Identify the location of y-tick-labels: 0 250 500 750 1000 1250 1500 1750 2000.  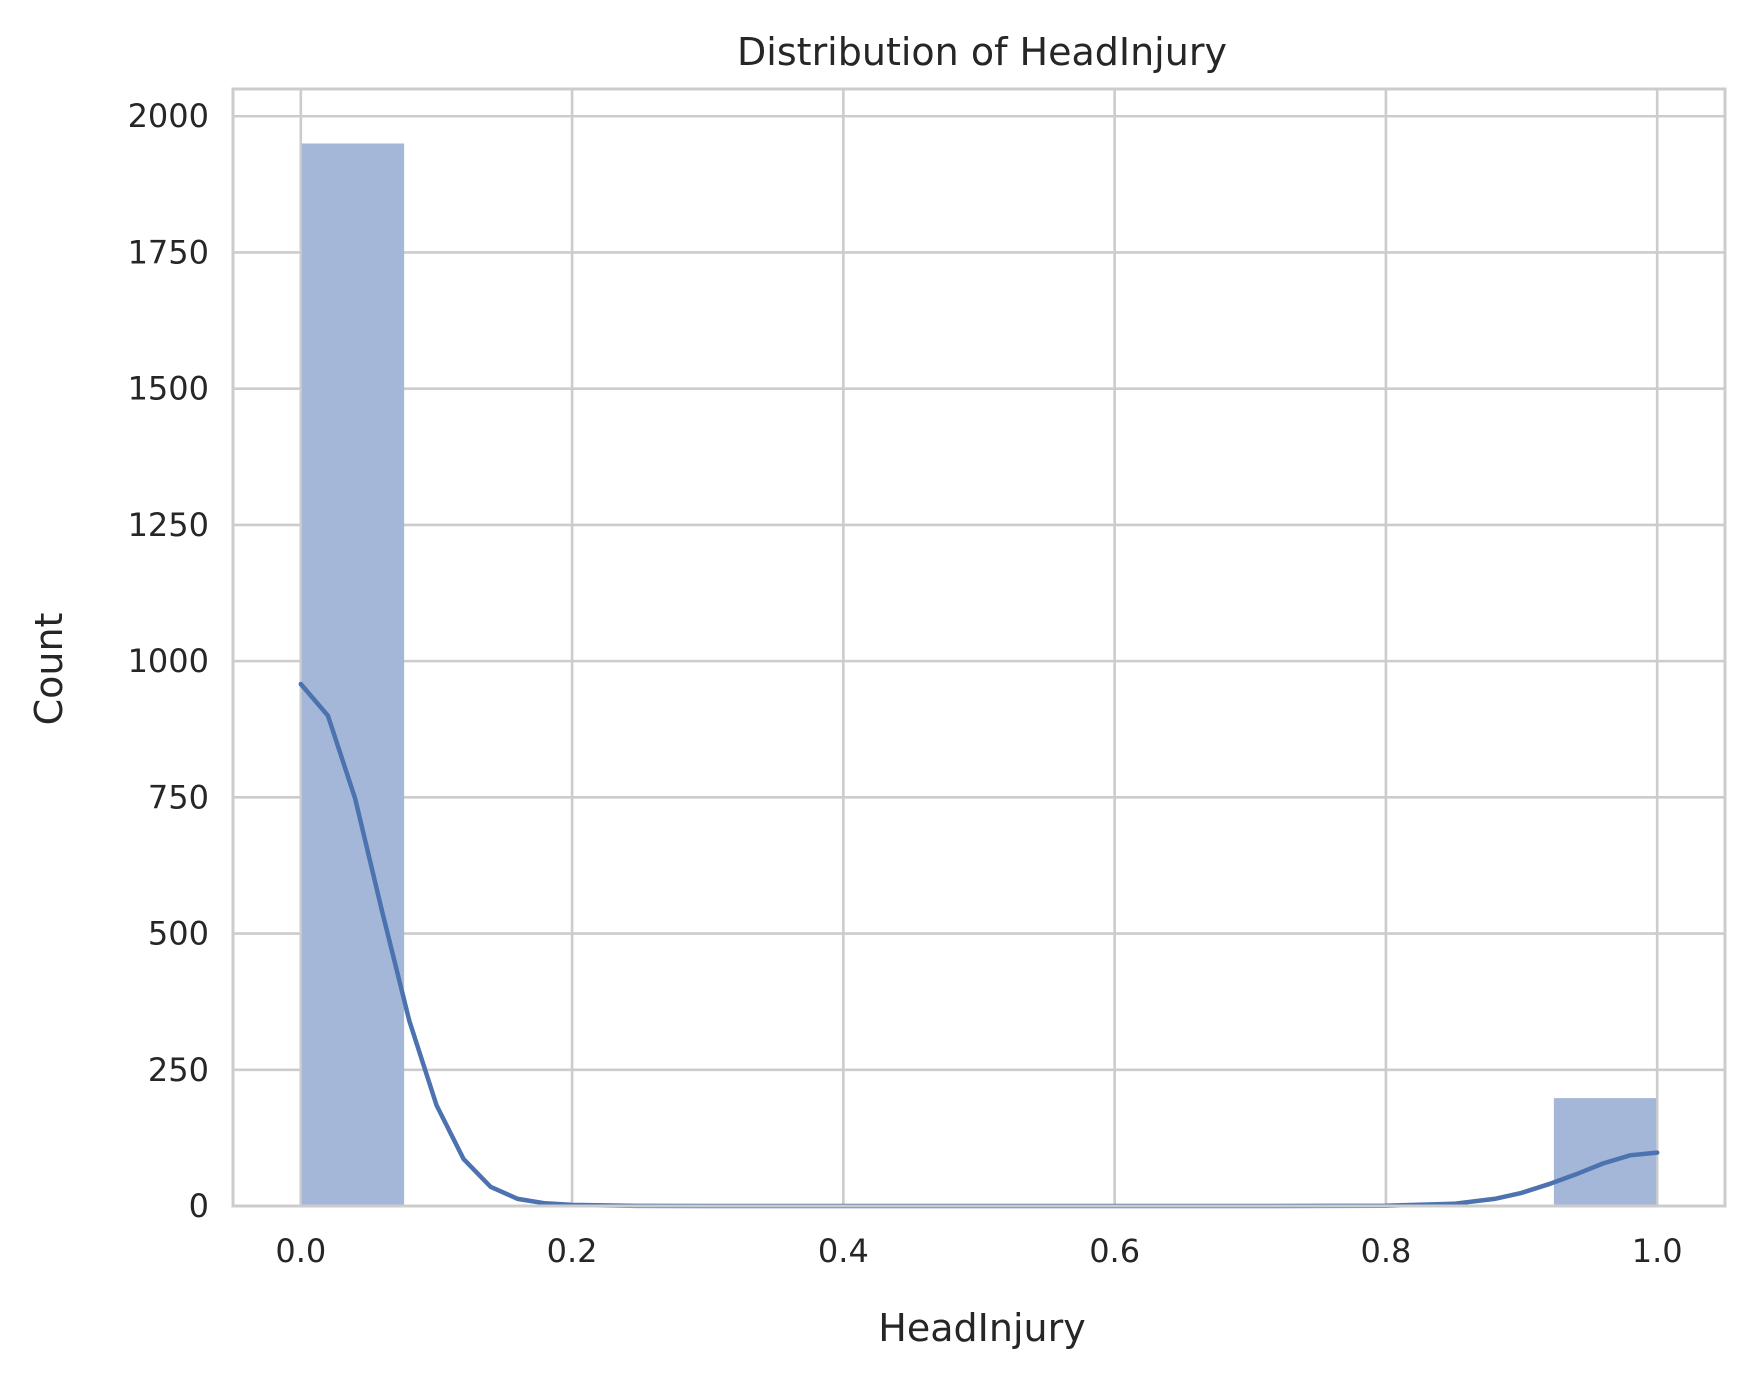
(168, 661).